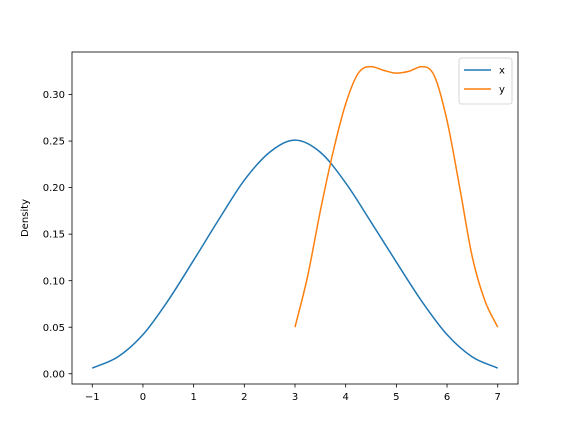 The height and width of the screenshot is (432, 576). Describe the element at coordinates (54, 281) in the screenshot. I see `y-tick-label: 0.10` at that location.